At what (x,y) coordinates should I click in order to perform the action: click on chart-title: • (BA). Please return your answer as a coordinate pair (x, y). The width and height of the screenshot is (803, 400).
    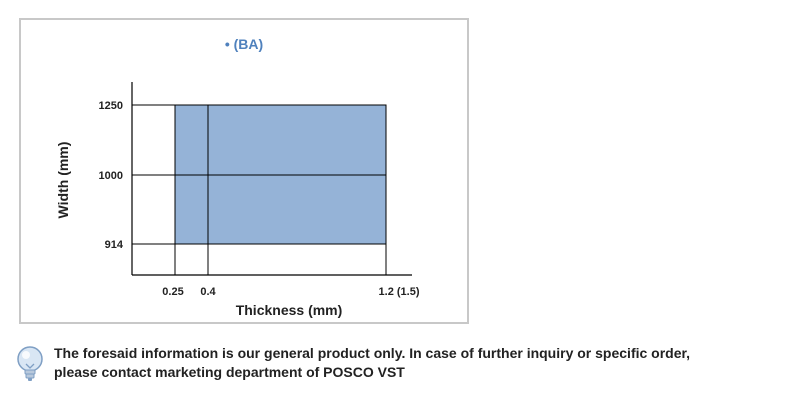
    Looking at the image, I should click on (244, 44).